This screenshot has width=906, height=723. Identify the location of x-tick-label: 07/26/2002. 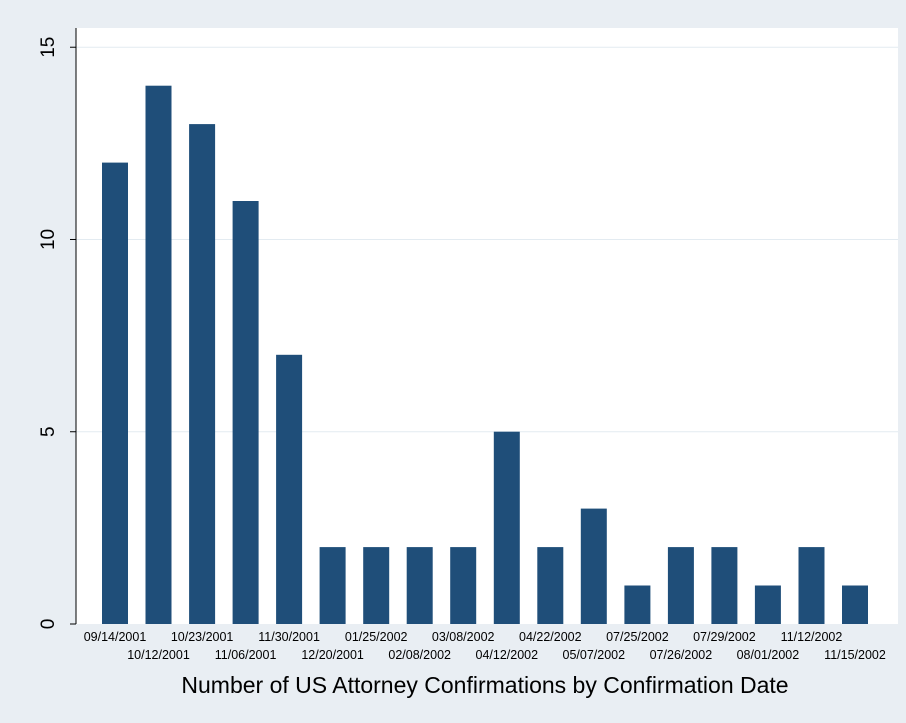
(681, 655).